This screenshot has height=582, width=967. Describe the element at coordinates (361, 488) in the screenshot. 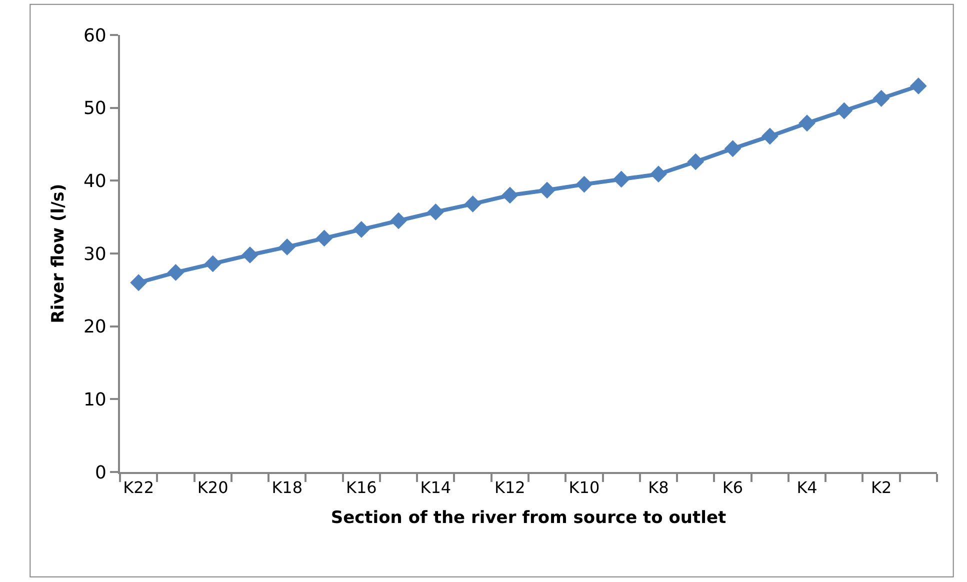

I see `x-tick-label: K16` at that location.